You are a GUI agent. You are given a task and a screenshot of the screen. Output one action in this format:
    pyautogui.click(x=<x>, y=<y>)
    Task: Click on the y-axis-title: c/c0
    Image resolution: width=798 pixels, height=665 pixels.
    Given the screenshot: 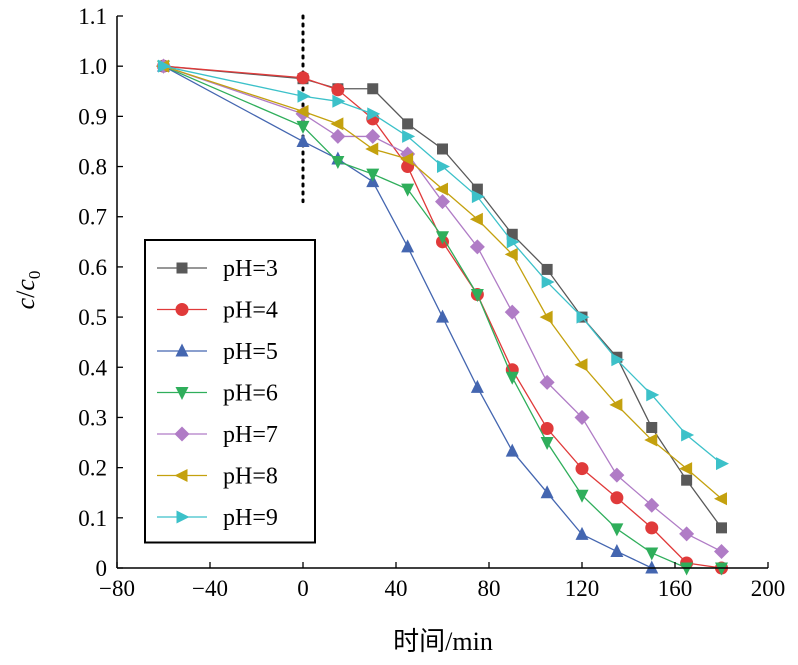 What is the action you would take?
    pyautogui.click(x=27, y=290)
    